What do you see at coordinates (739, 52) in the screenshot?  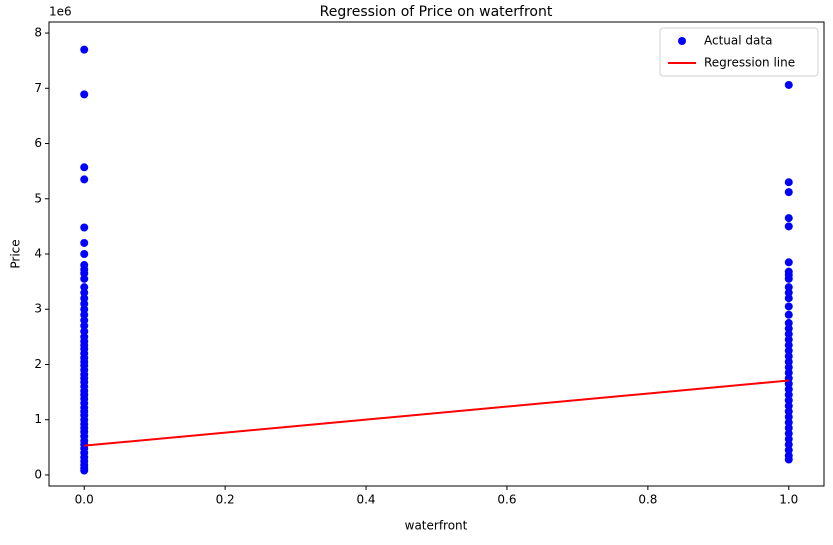 I see `legend-box` at bounding box center [739, 52].